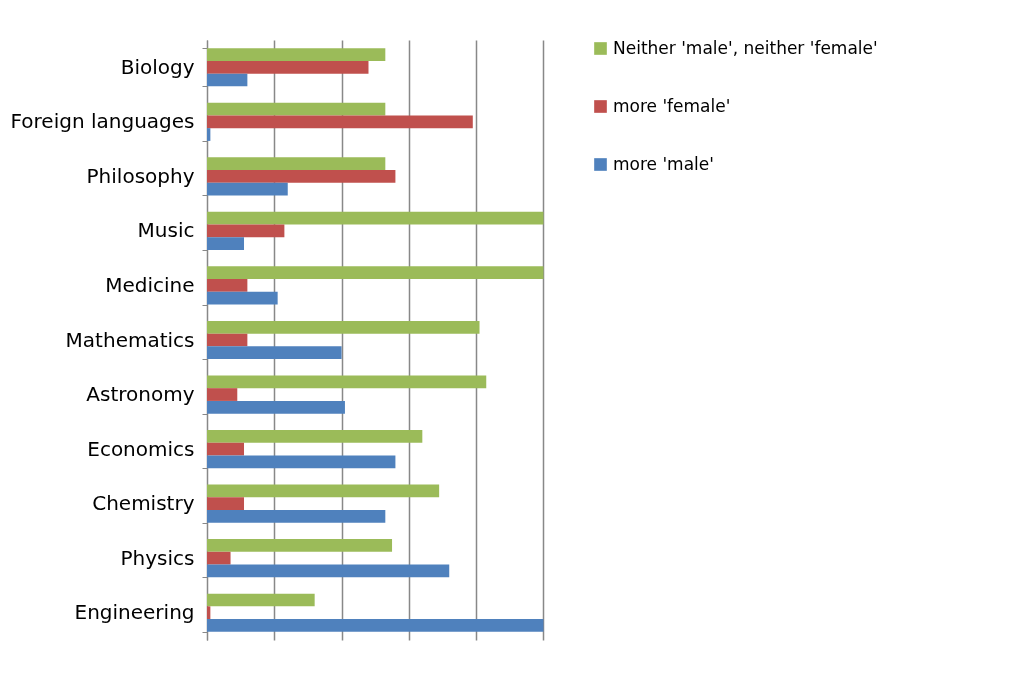 This screenshot has width=1018, height=678. What do you see at coordinates (157, 66) in the screenshot?
I see `y-tick-label: Biology` at bounding box center [157, 66].